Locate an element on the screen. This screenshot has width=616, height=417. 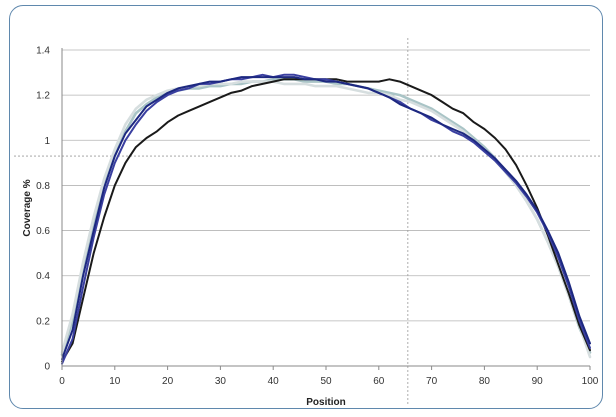
y-tick-label: 1 is located at coordinates (47, 141).